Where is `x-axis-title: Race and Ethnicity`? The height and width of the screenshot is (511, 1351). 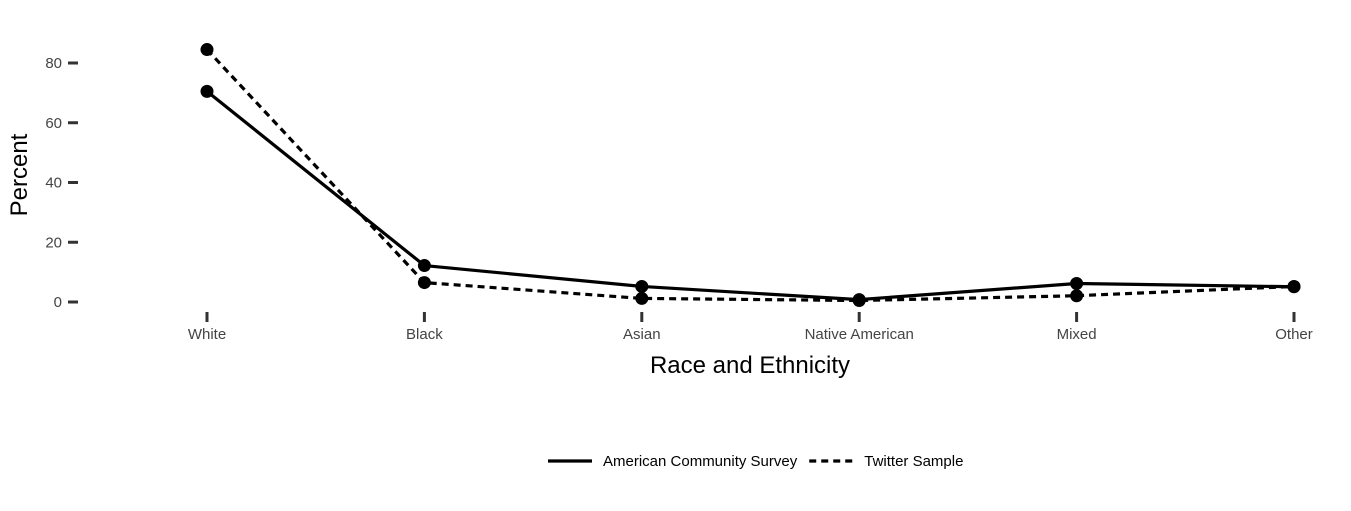 x-axis-title: Race and Ethnicity is located at coordinates (750, 365).